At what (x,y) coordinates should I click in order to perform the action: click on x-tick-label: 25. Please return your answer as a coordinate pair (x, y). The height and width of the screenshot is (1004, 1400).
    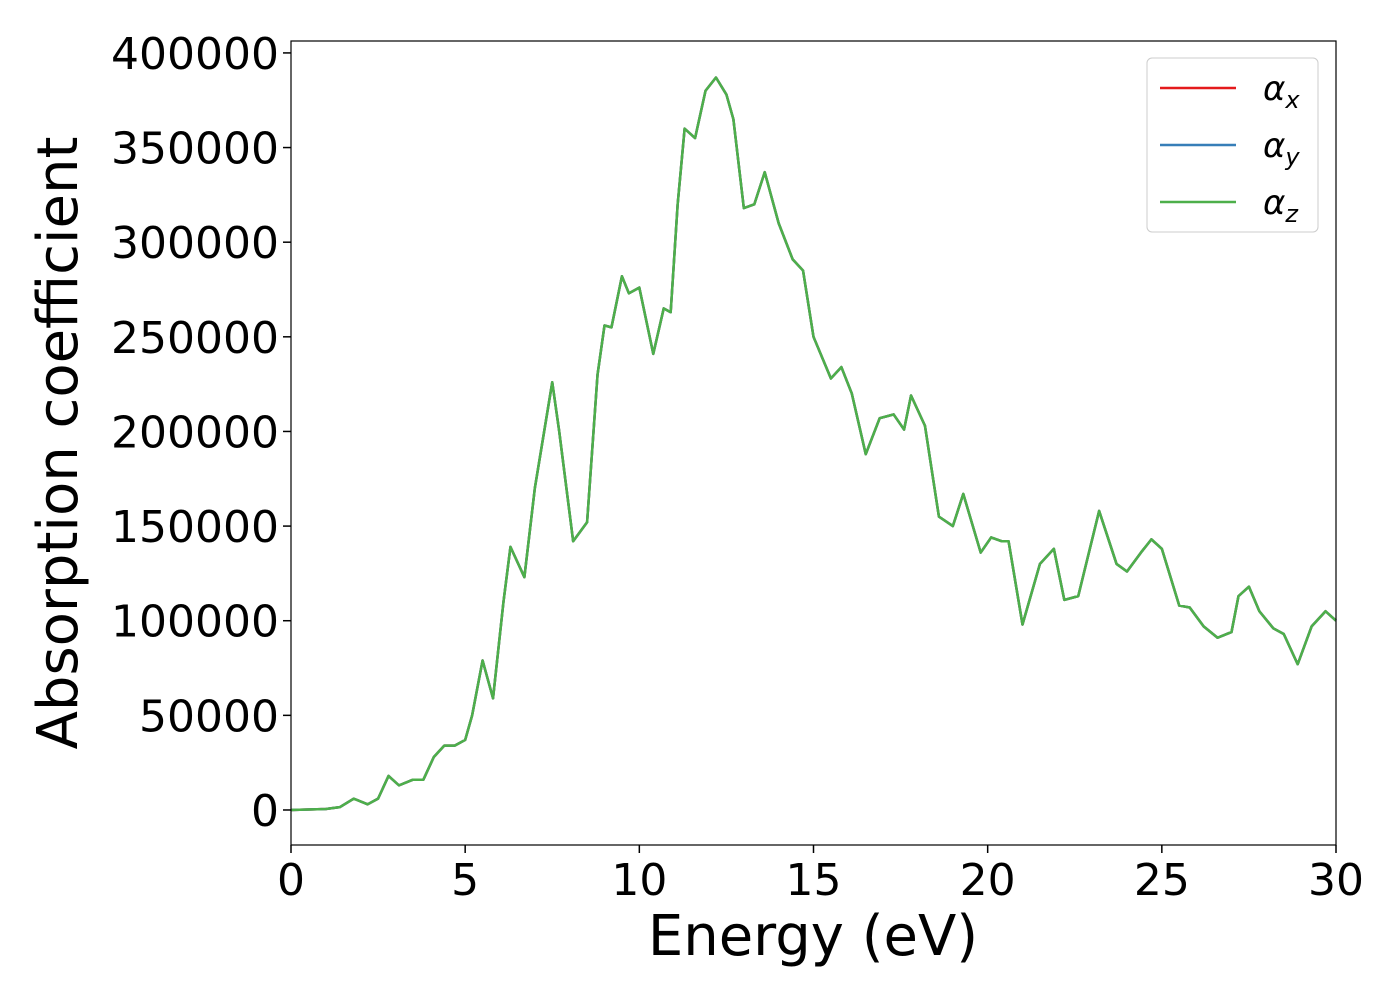
    Looking at the image, I should click on (1162, 880).